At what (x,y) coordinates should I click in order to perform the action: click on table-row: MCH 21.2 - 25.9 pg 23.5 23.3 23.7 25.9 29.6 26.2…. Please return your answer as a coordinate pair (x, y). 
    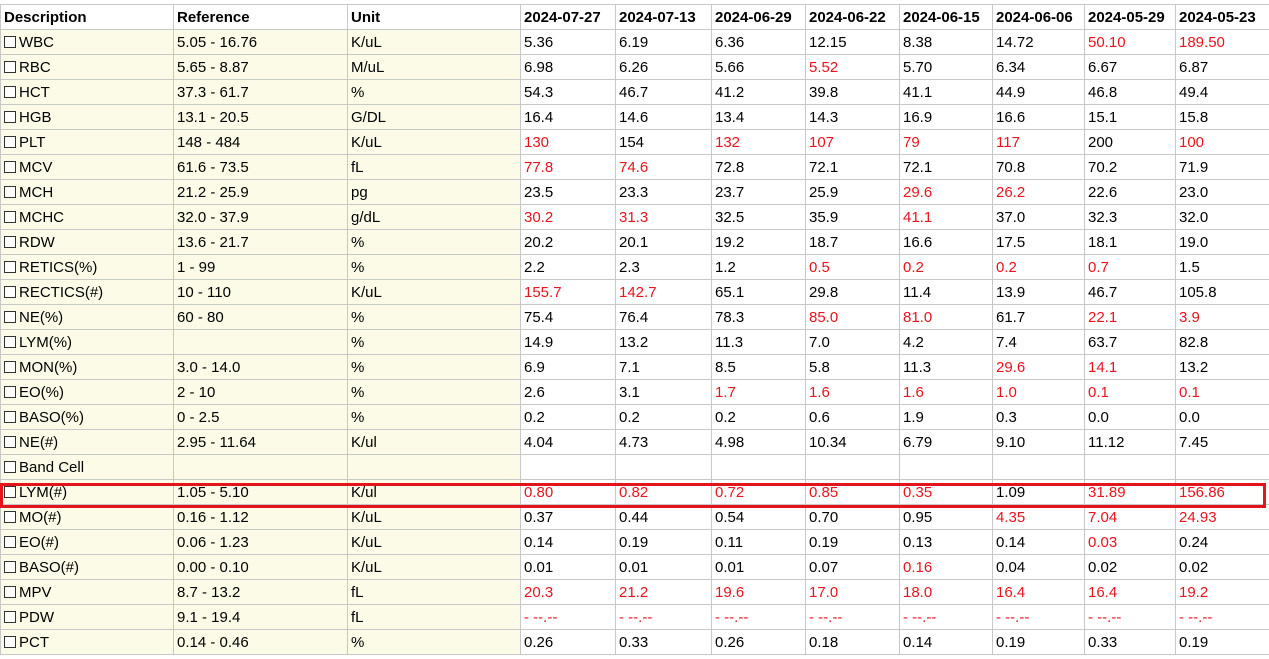
    Looking at the image, I should click on (634, 192).